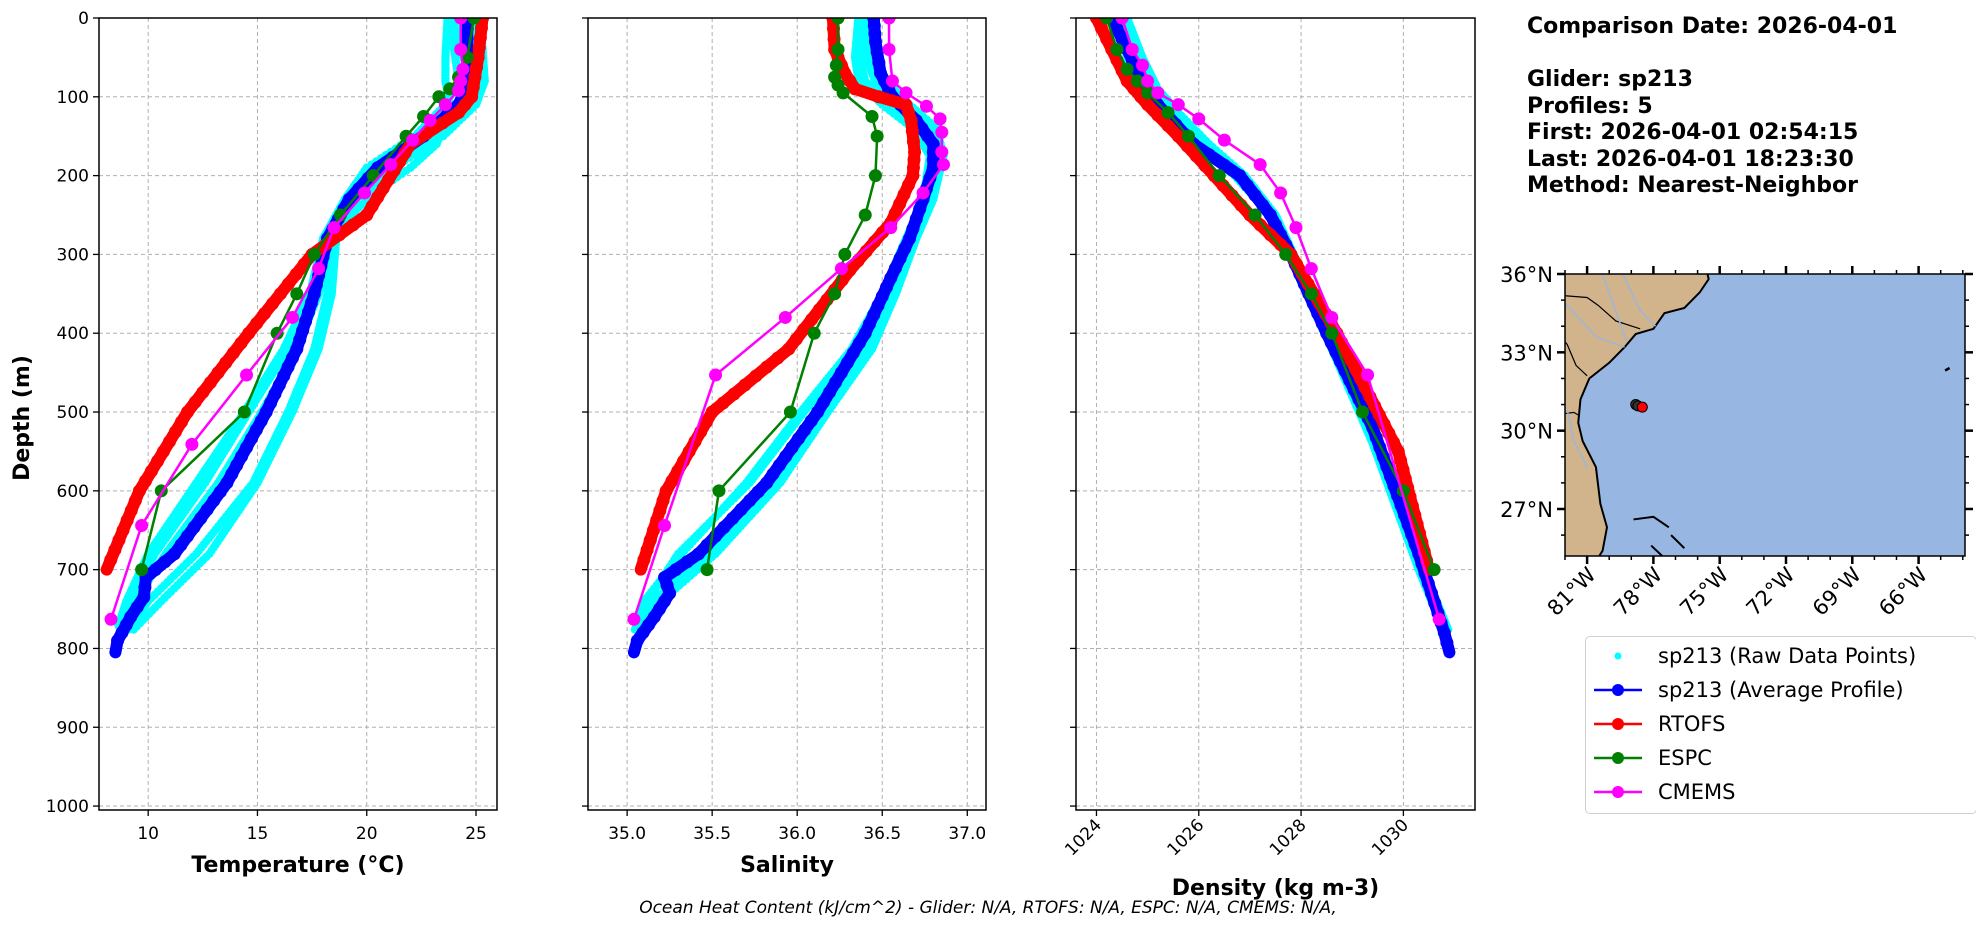 The width and height of the screenshot is (1976, 934). I want to click on lon-tick-label: 69°W, so click(1837, 591).